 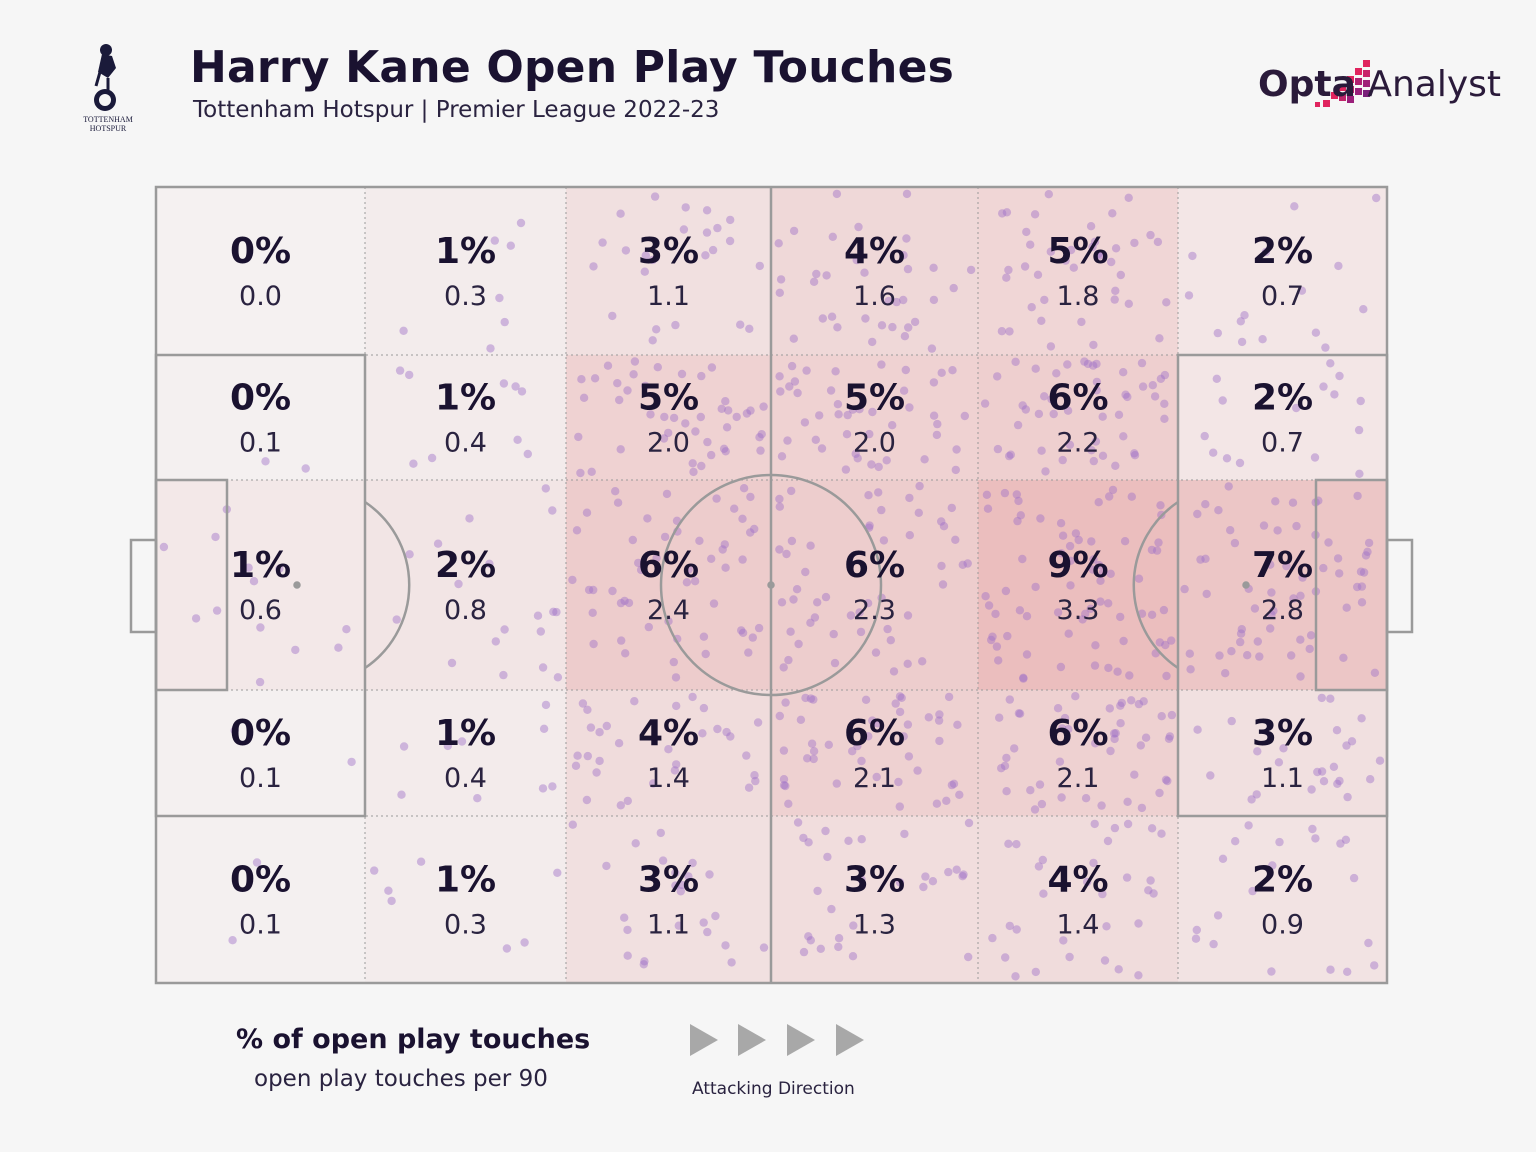 What do you see at coordinates (668, 733) in the screenshot?
I see `zone-pct-label: 4%` at bounding box center [668, 733].